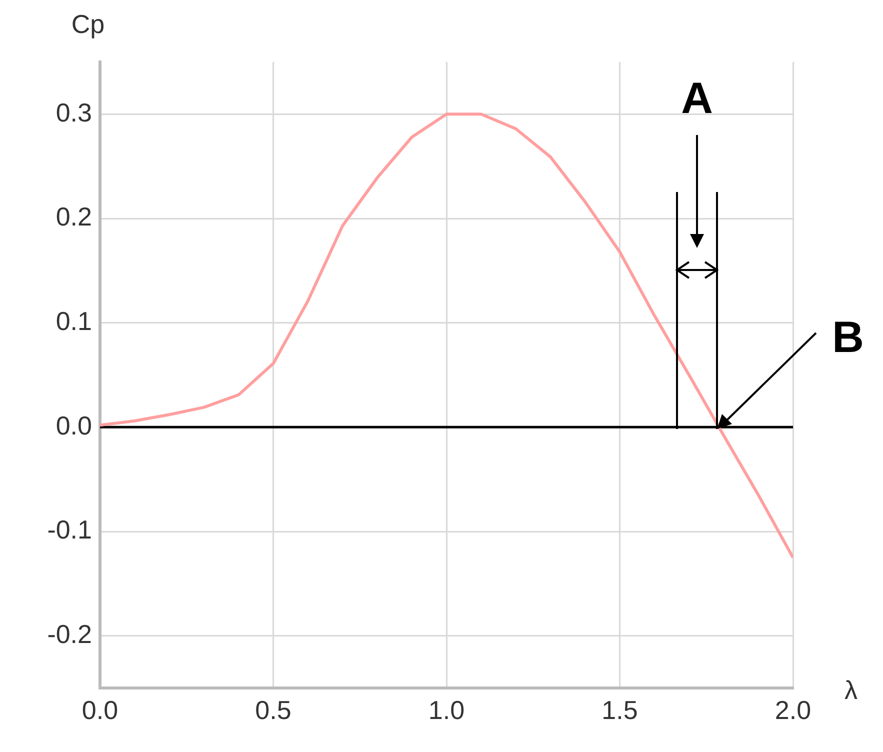  I want to click on y-tick-label: -0.2, so click(69, 634).